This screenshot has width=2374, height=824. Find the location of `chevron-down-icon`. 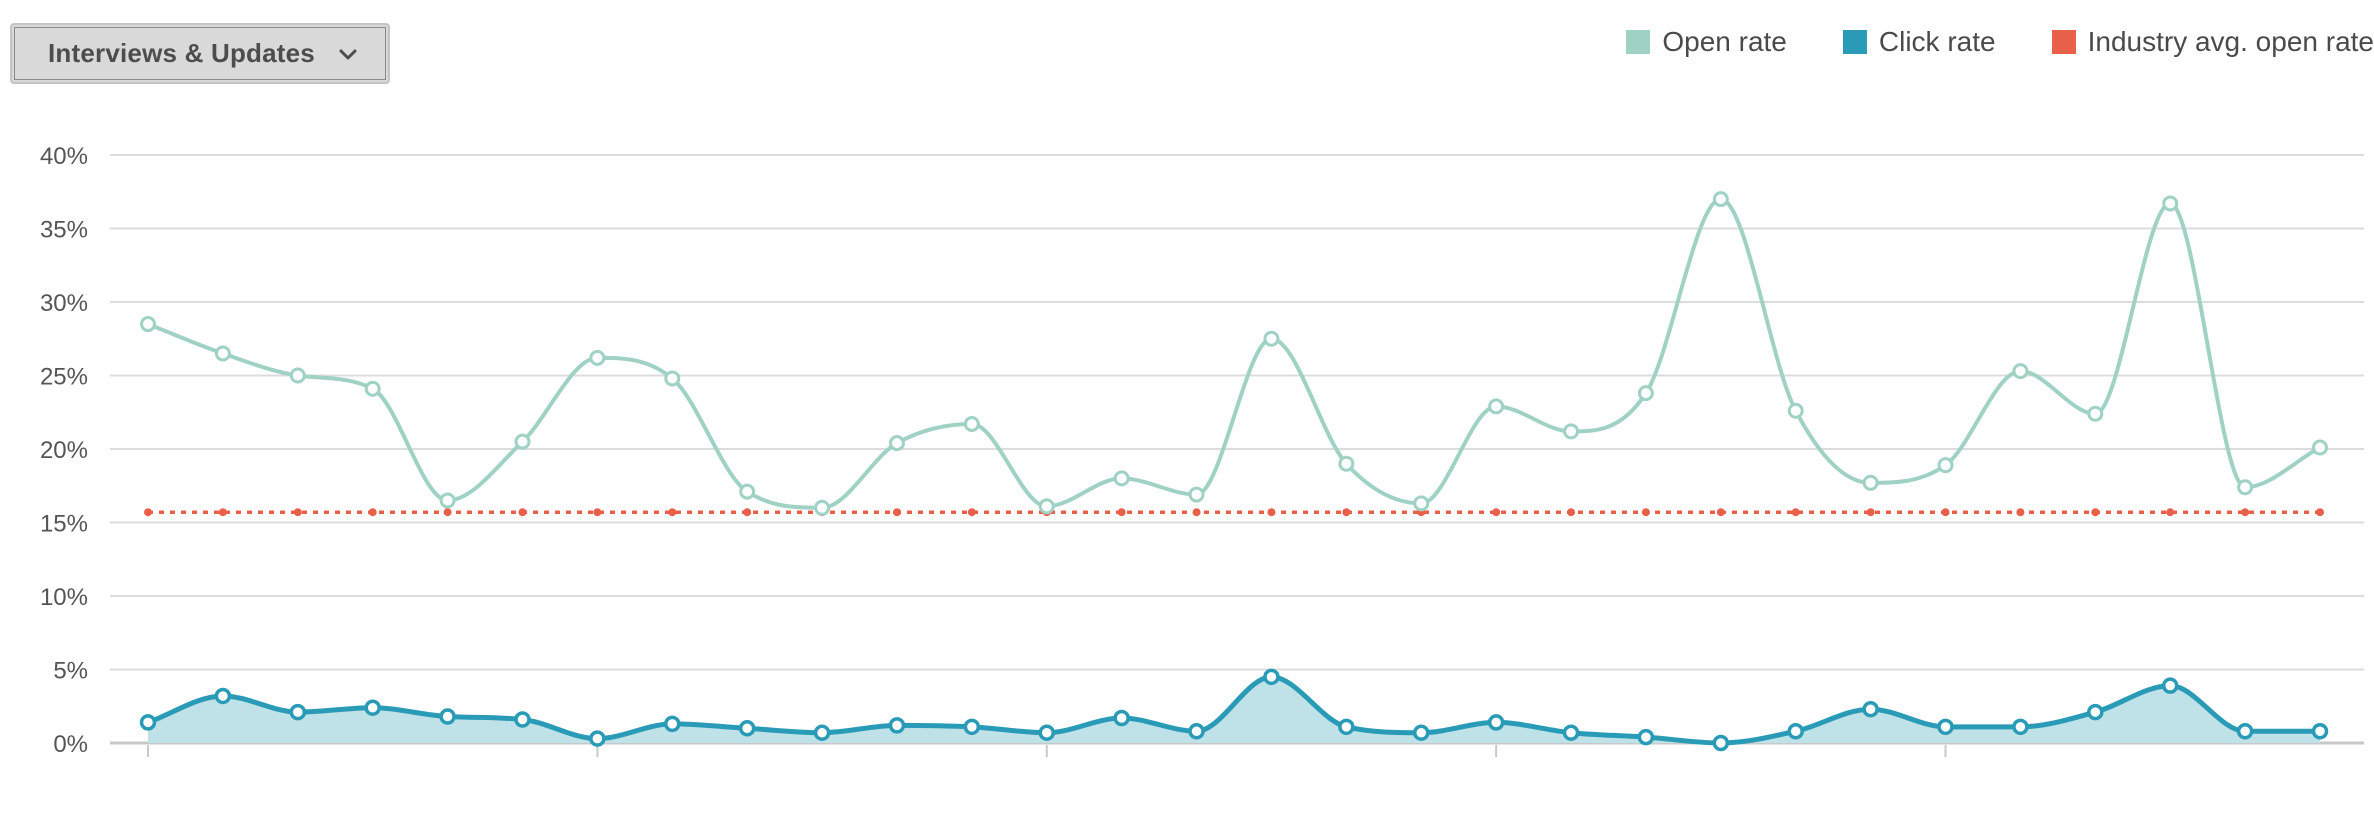

chevron-down-icon is located at coordinates (348, 54).